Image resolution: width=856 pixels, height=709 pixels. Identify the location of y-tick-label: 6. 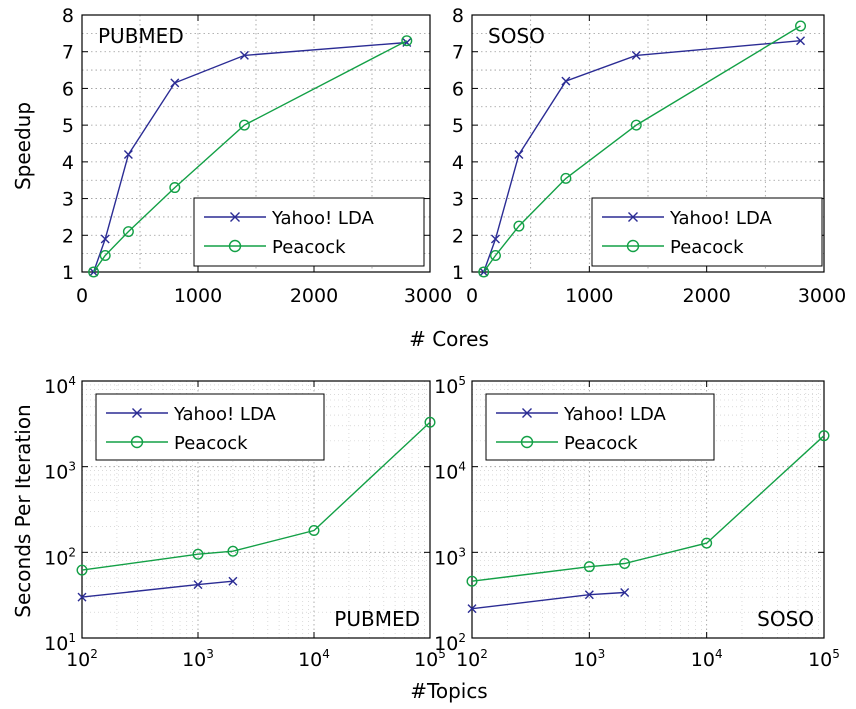
(68, 89).